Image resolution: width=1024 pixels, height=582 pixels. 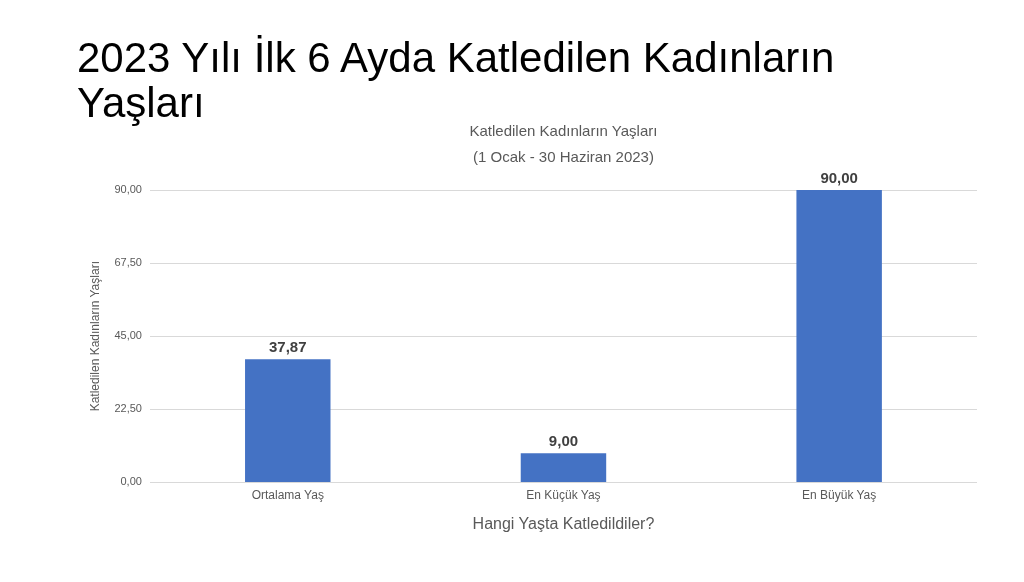 What do you see at coordinates (131, 481) in the screenshot?
I see `y-tick-label: 0,00` at bounding box center [131, 481].